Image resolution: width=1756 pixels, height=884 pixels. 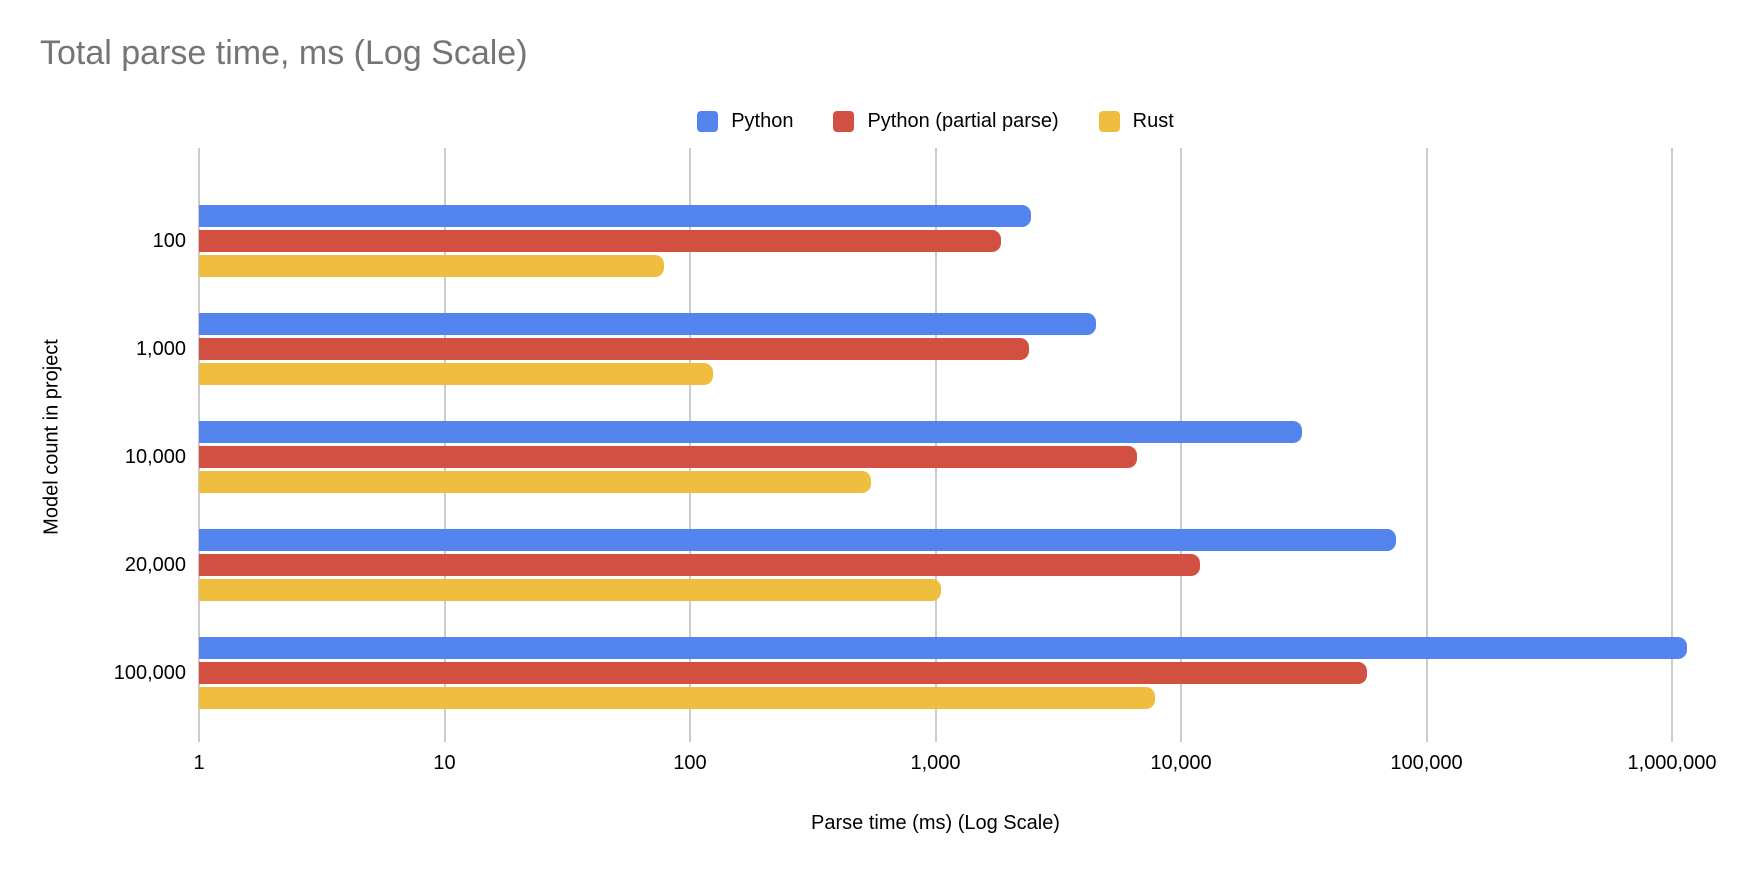 What do you see at coordinates (935, 763) in the screenshot?
I see `x-tick-label-1-000: 1,000` at bounding box center [935, 763].